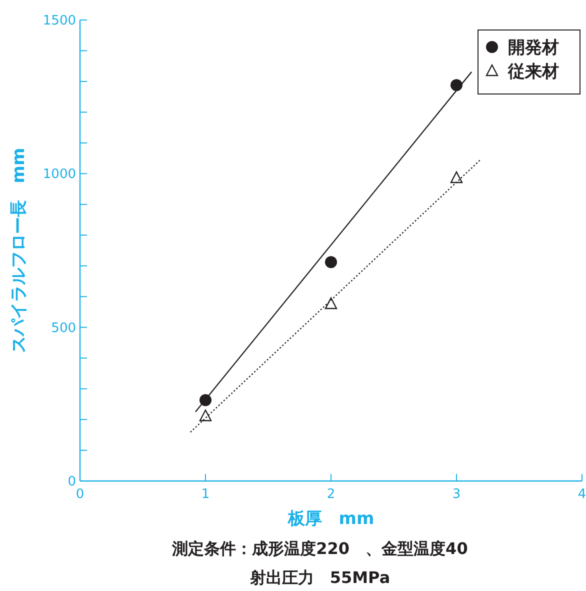 This screenshot has height=591, width=586. Describe the element at coordinates (330, 519) in the screenshot. I see `x-axis-title: 板厚 mm` at that location.